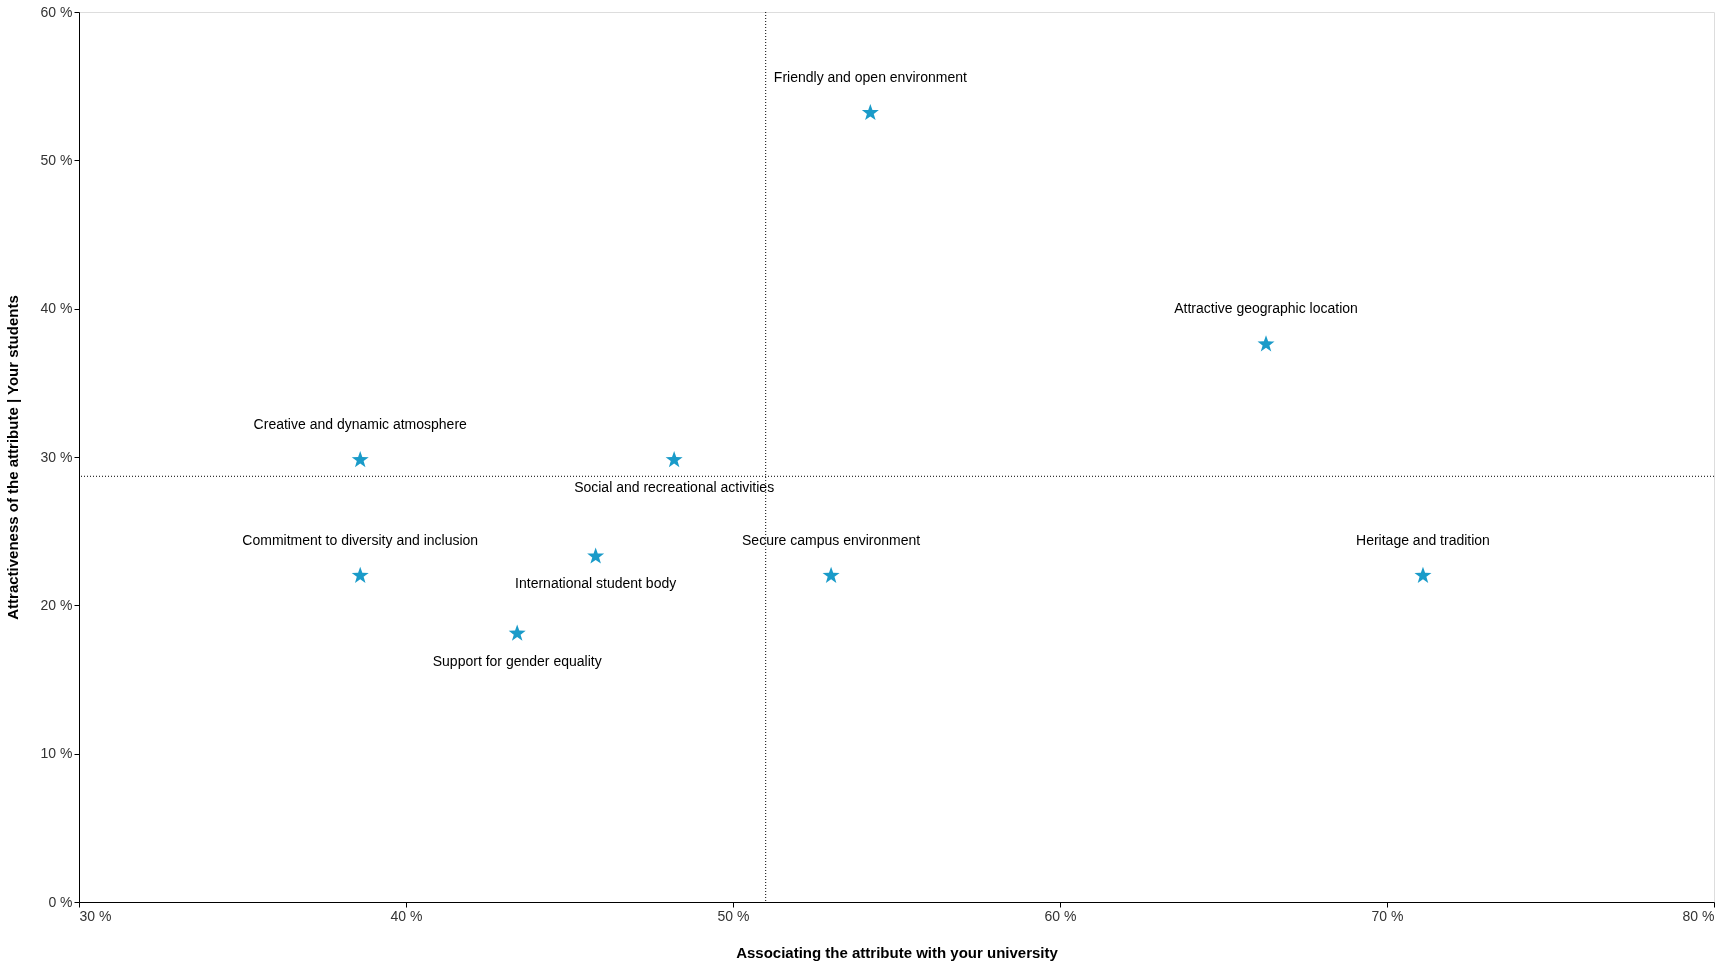 Image resolution: width=1734 pixels, height=979 pixels. What do you see at coordinates (897, 952) in the screenshot?
I see `x-axis-title: Associating the attribute with your university` at bounding box center [897, 952].